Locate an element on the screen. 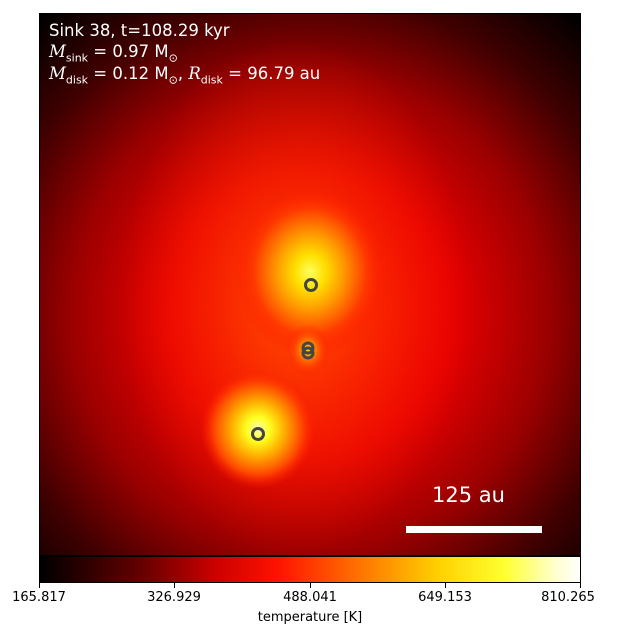 The image size is (619, 636). sink-title: Sink 38, t=108.29 kyr is located at coordinates (139, 30).